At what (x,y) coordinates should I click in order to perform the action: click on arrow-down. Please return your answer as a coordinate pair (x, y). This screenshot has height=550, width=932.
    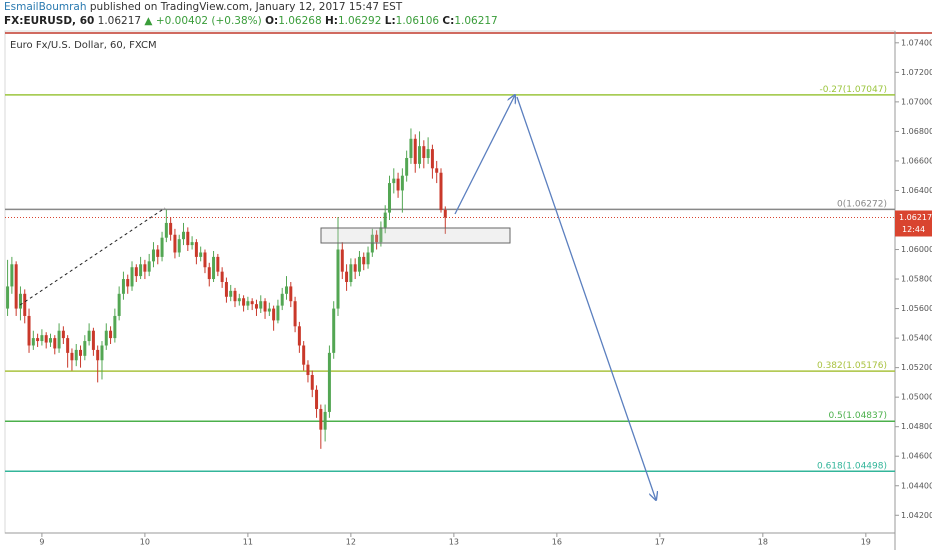
    Looking at the image, I should click on (586, 298).